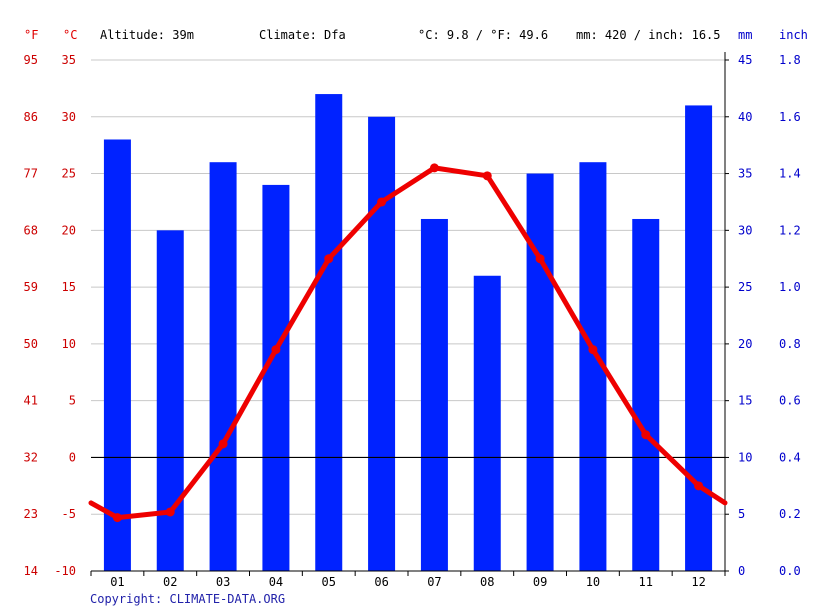  I want to click on inch-tick-label: 0.2, so click(790, 514).